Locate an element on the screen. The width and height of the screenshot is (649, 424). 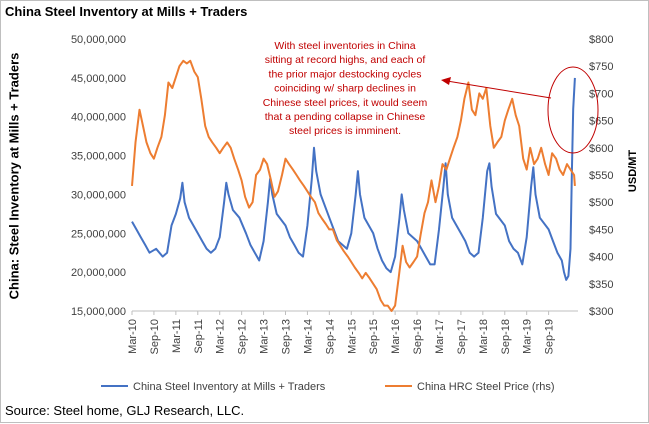
y-tick-label-left: 40,000,000 is located at coordinates (98, 118).